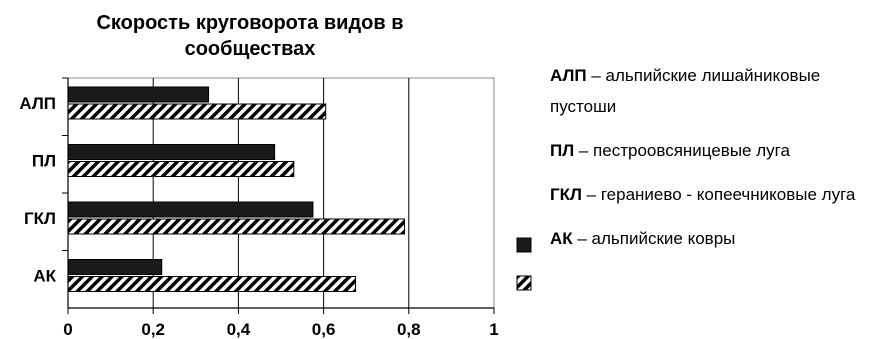 The width and height of the screenshot is (869, 339). I want to click on bar-ГКЛ-solid, so click(190, 209).